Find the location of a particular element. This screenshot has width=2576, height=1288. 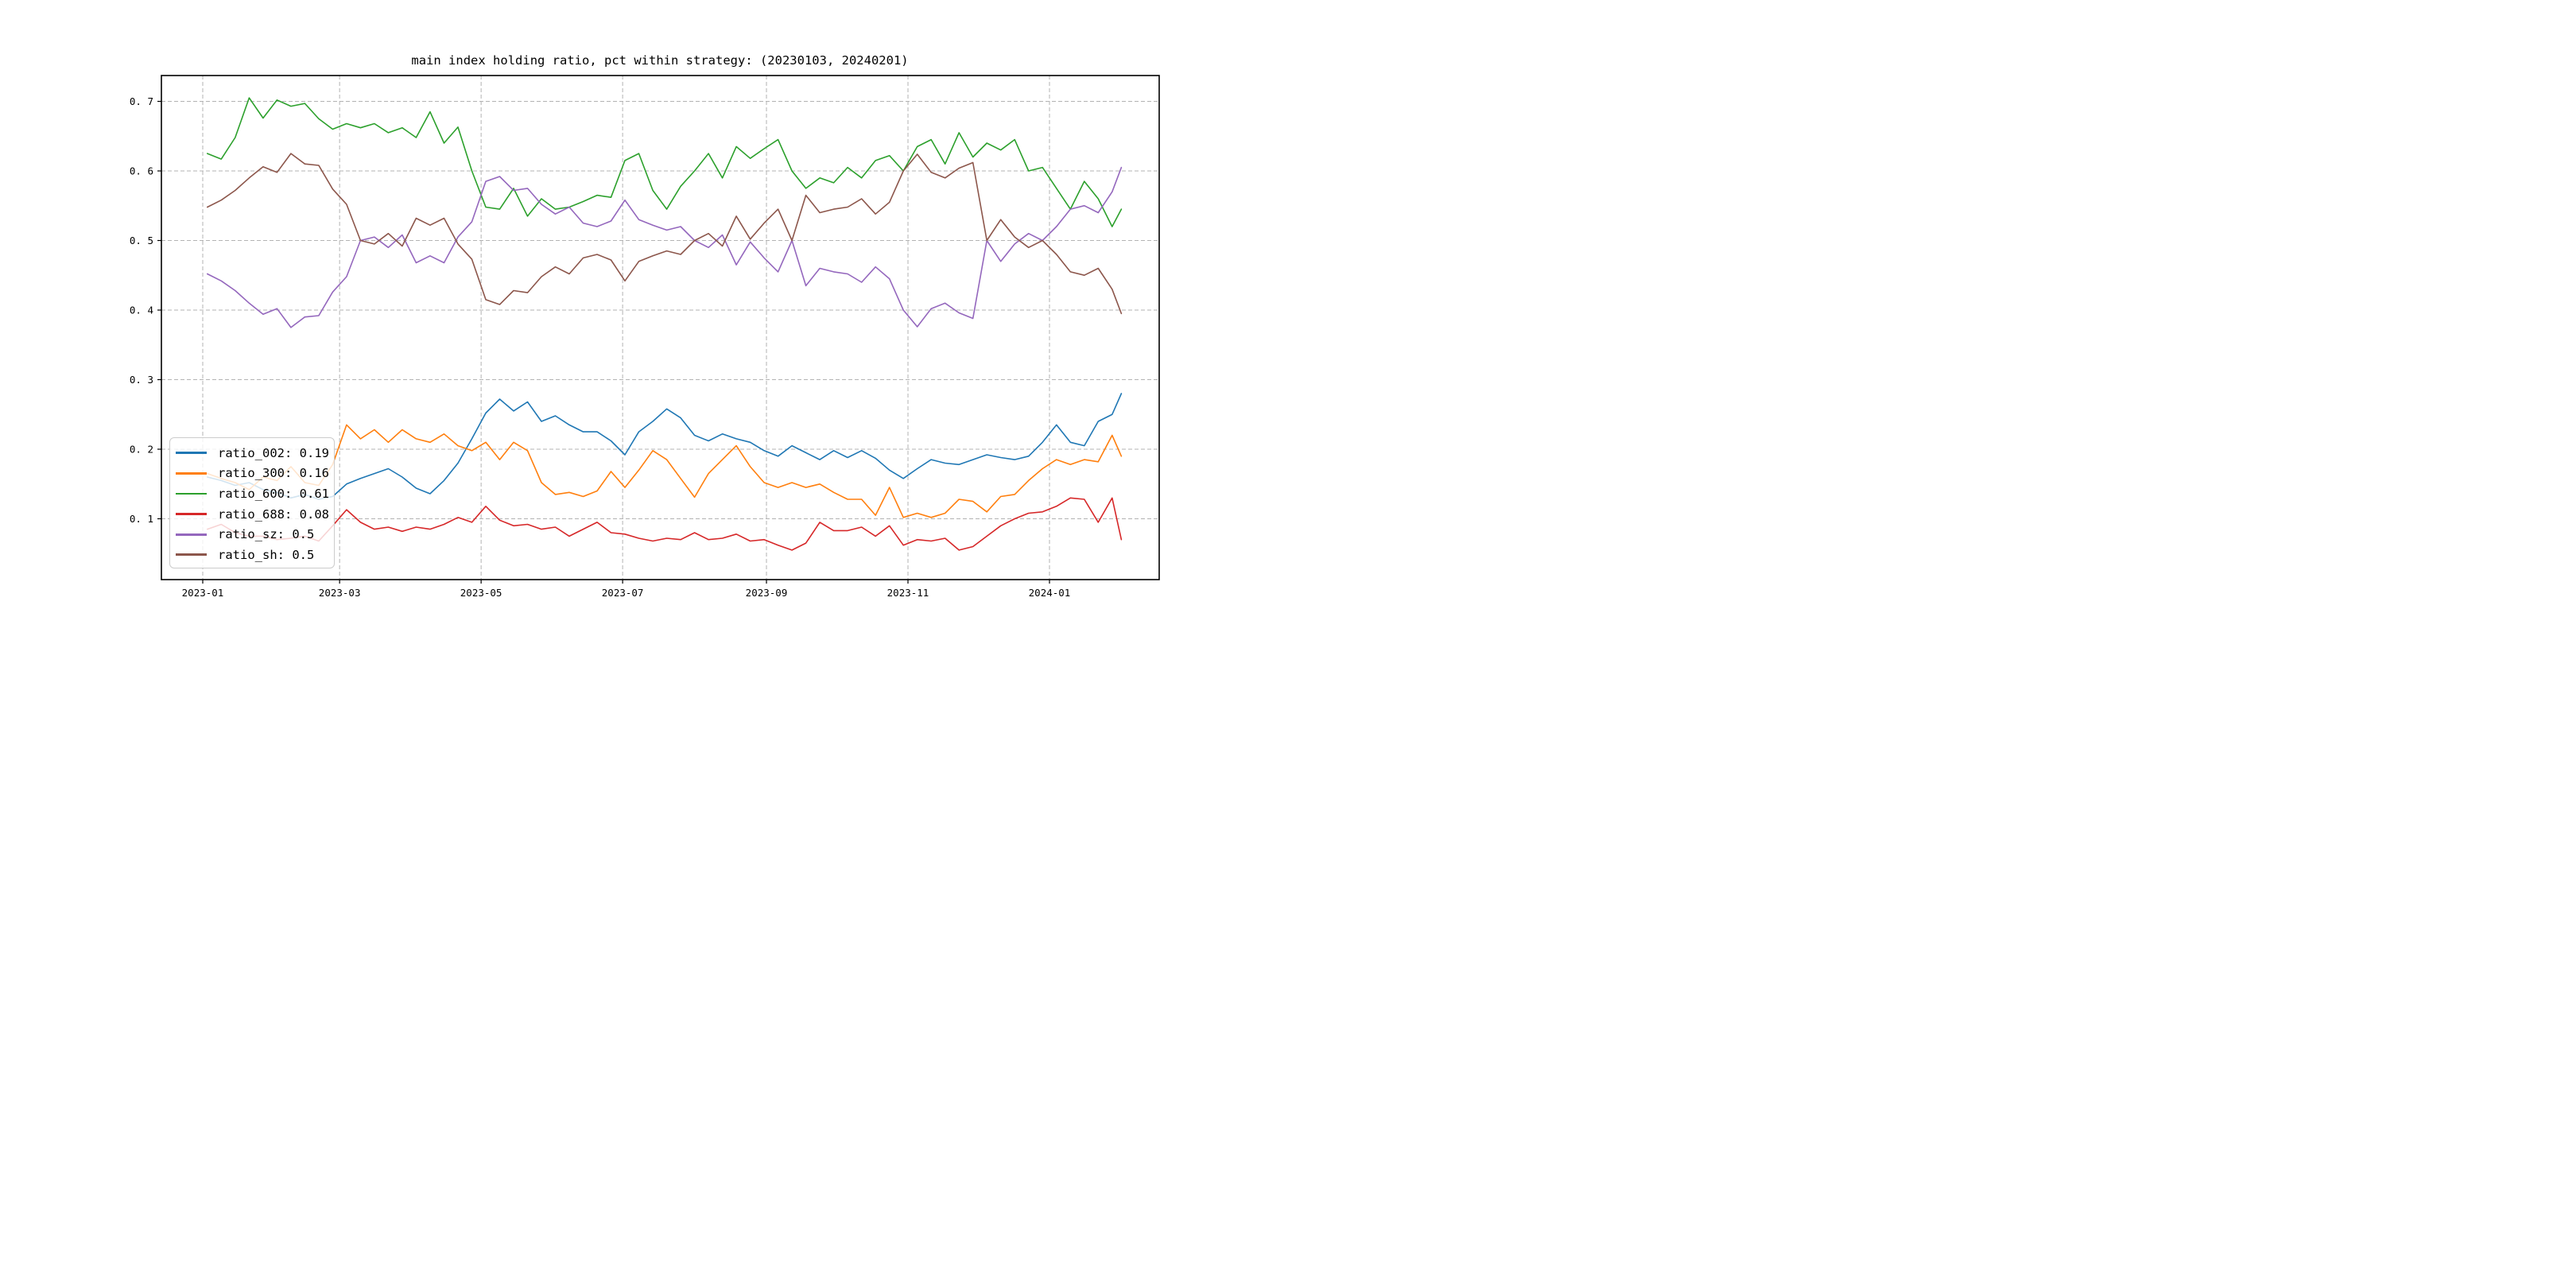

legend-item: ratio_sh: 0.5 is located at coordinates (255, 555).